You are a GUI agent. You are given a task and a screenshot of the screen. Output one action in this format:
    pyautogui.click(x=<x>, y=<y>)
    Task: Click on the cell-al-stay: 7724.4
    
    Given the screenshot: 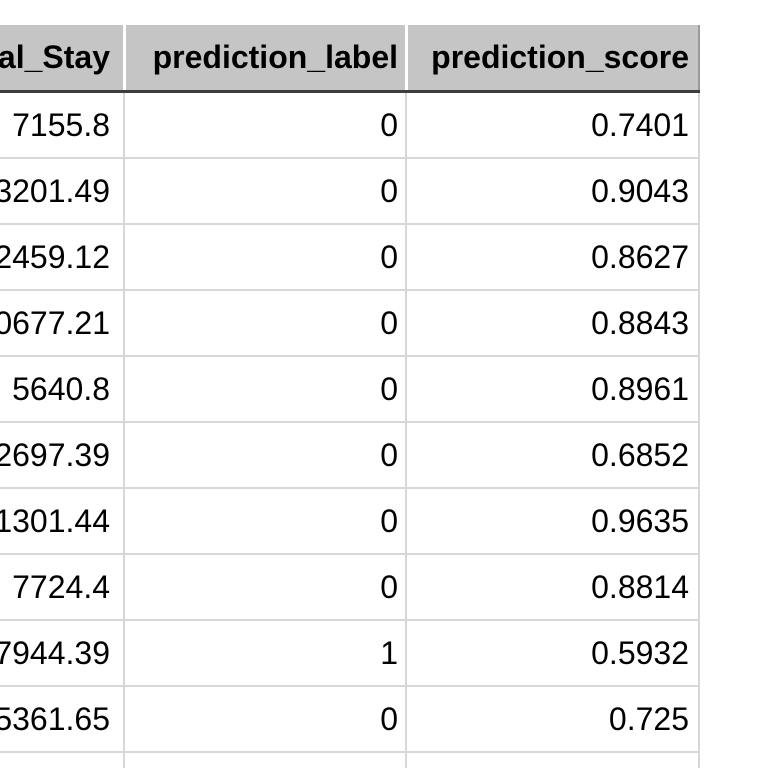 What is the action you would take?
    pyautogui.click(x=61, y=587)
    